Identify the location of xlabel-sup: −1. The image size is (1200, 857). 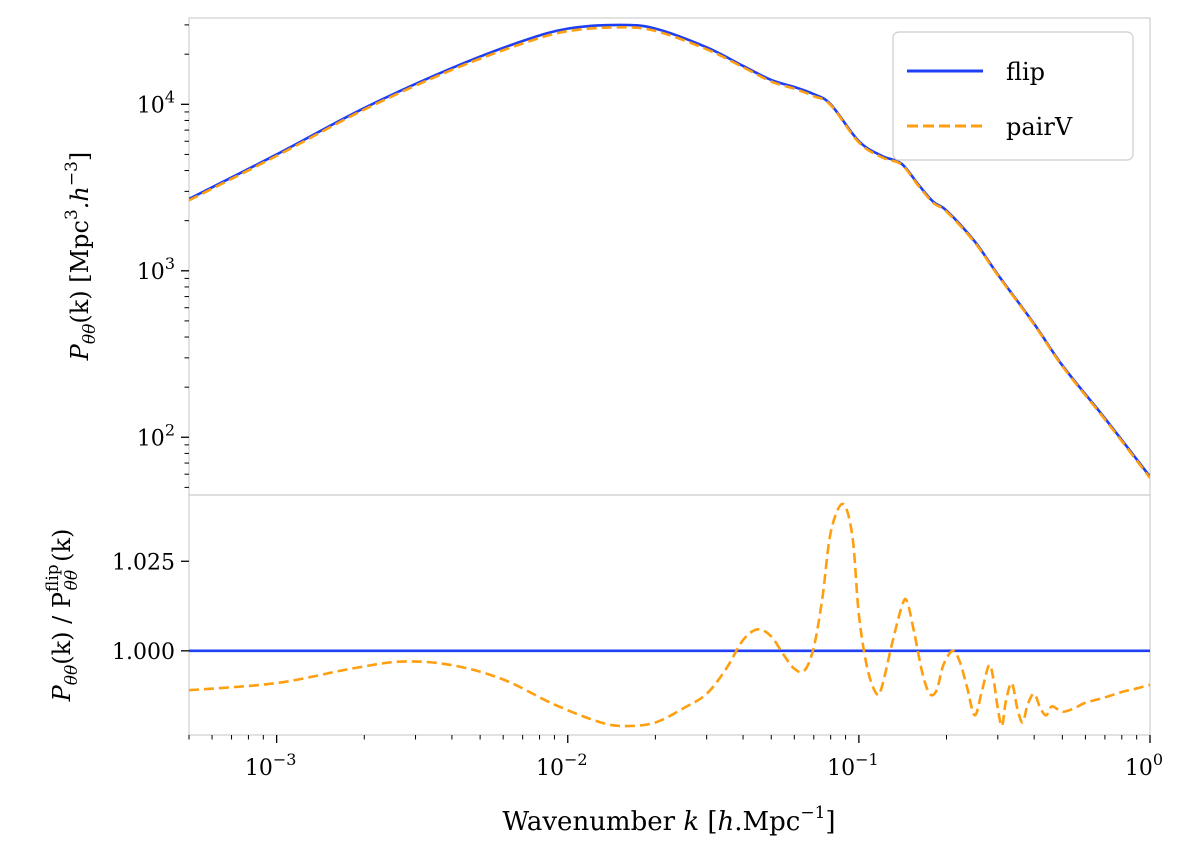
(812, 813).